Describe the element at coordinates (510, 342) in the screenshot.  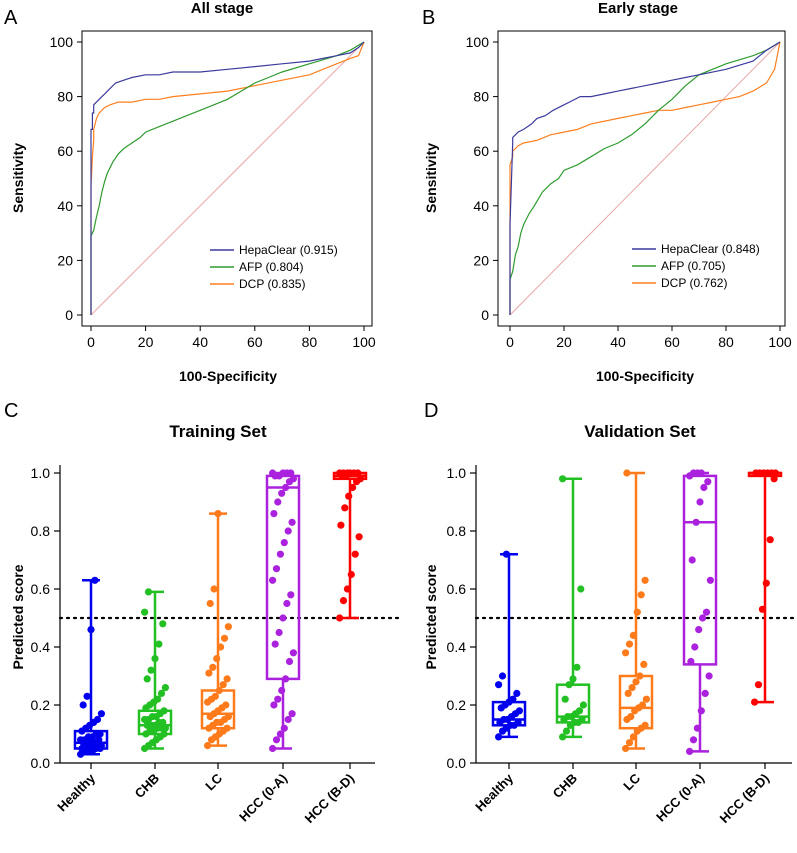
I see `panel-b-xtick-label: 0` at that location.